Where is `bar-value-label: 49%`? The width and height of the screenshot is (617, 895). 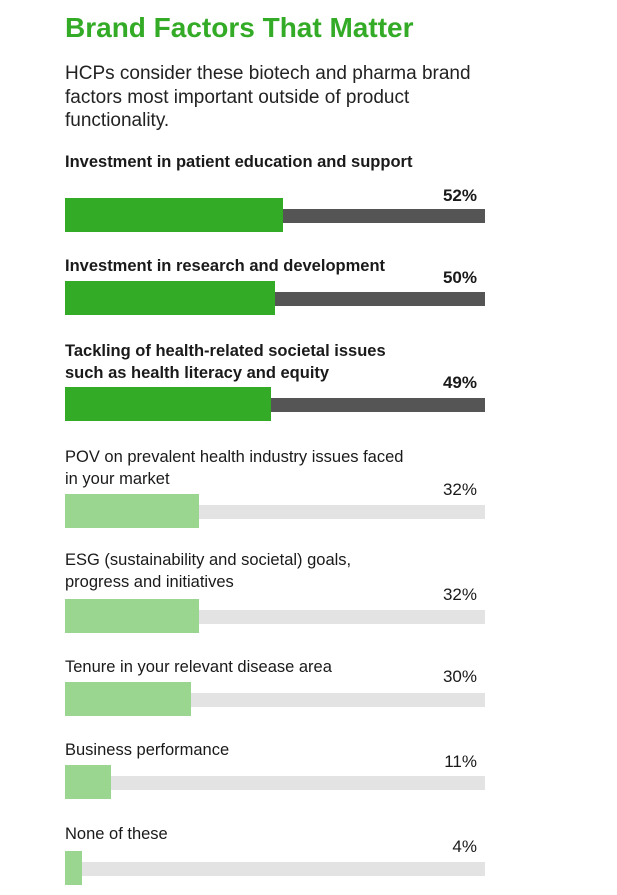
bar-value-label: 49% is located at coordinates (459, 382).